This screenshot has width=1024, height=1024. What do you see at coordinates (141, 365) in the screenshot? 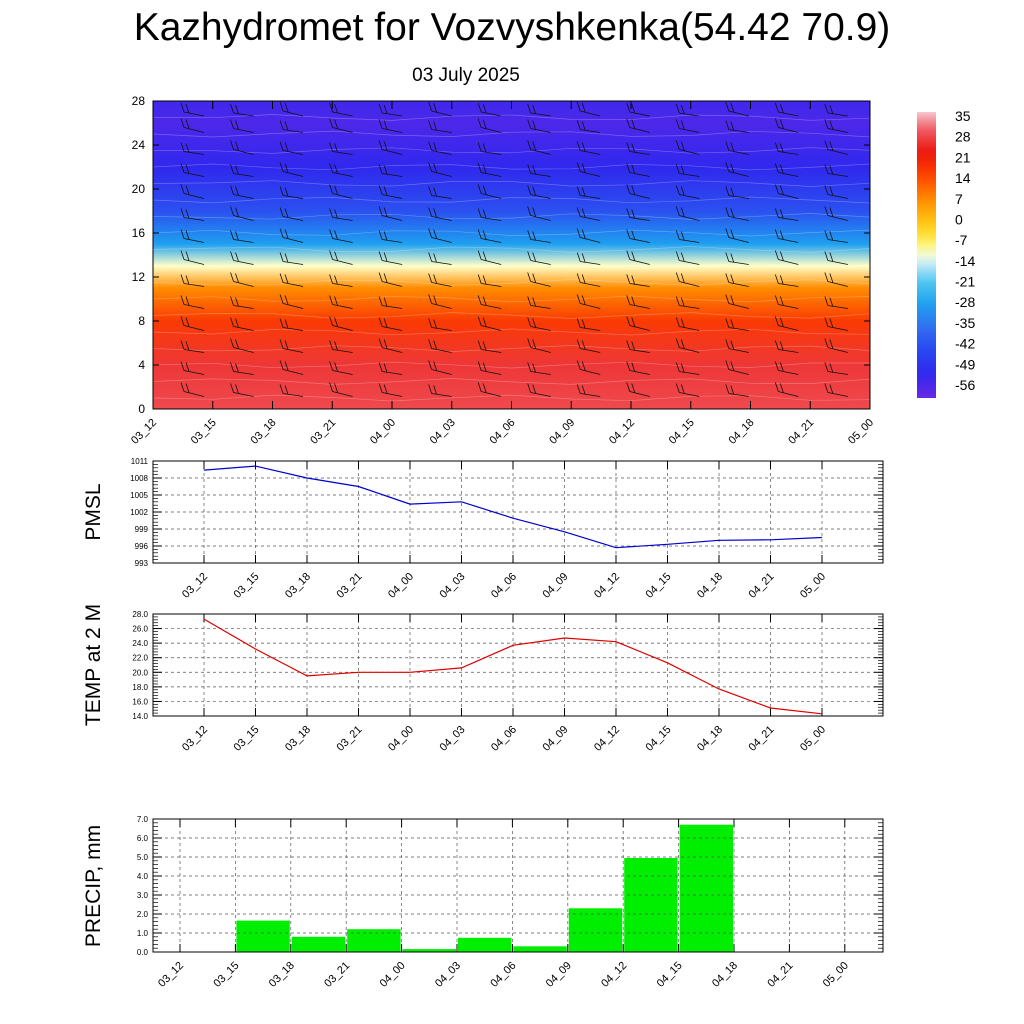
I see `y-tick-label: 4` at bounding box center [141, 365].